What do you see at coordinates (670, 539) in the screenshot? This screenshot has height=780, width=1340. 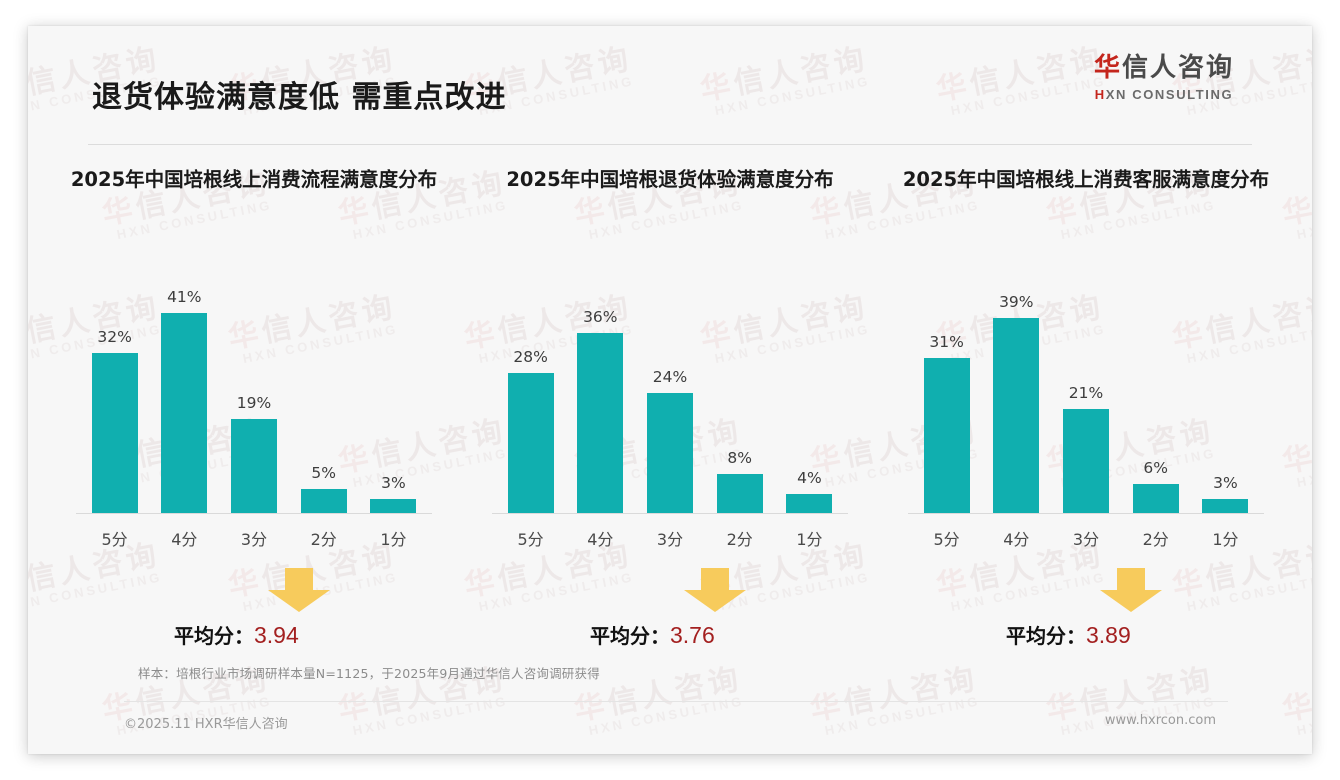 I see `x-tick-label: 3分` at bounding box center [670, 539].